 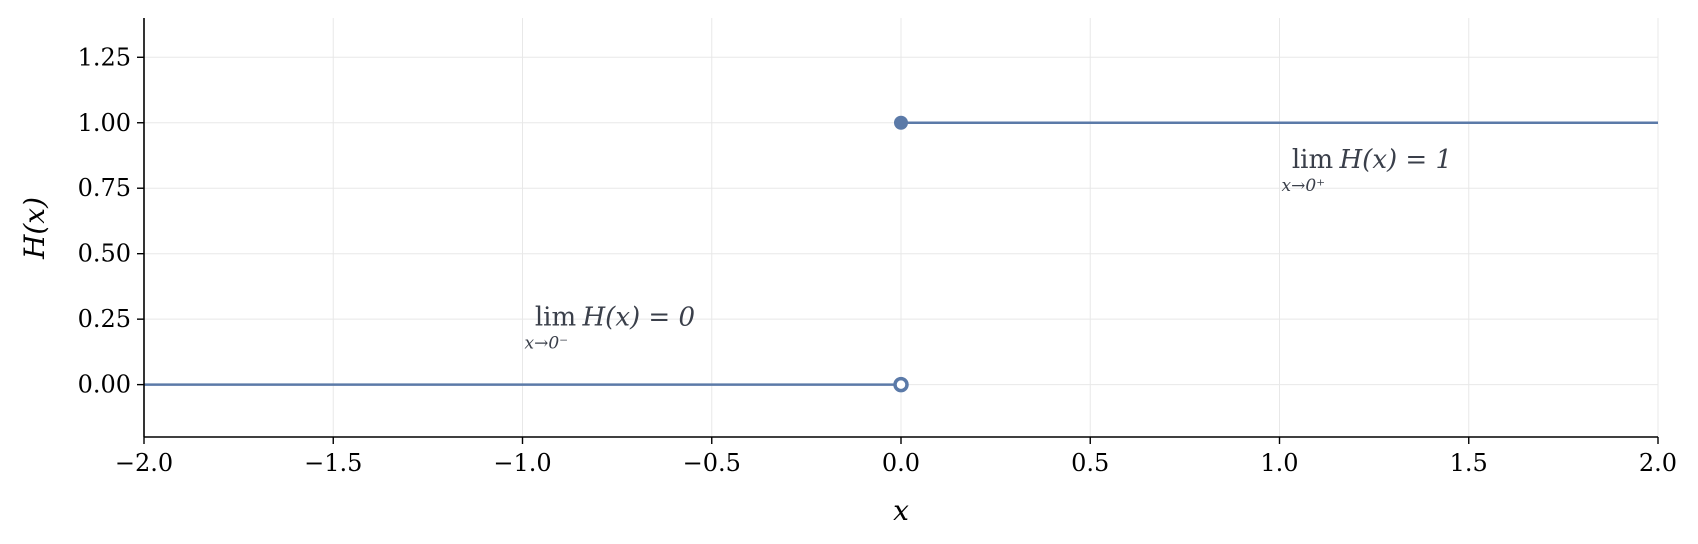 What do you see at coordinates (104, 319) in the screenshot?
I see `y-tick-label: 0.25` at bounding box center [104, 319].